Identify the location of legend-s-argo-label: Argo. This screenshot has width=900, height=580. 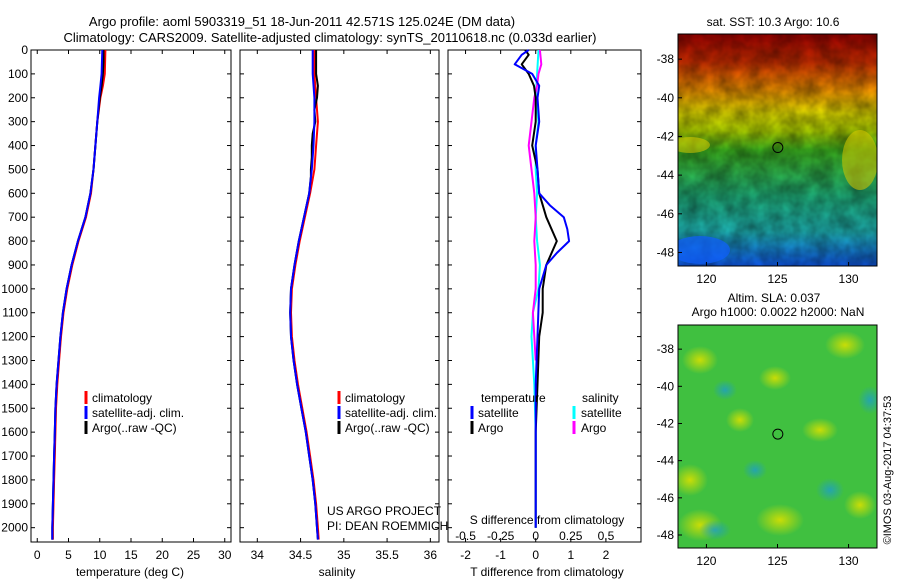
(594, 428).